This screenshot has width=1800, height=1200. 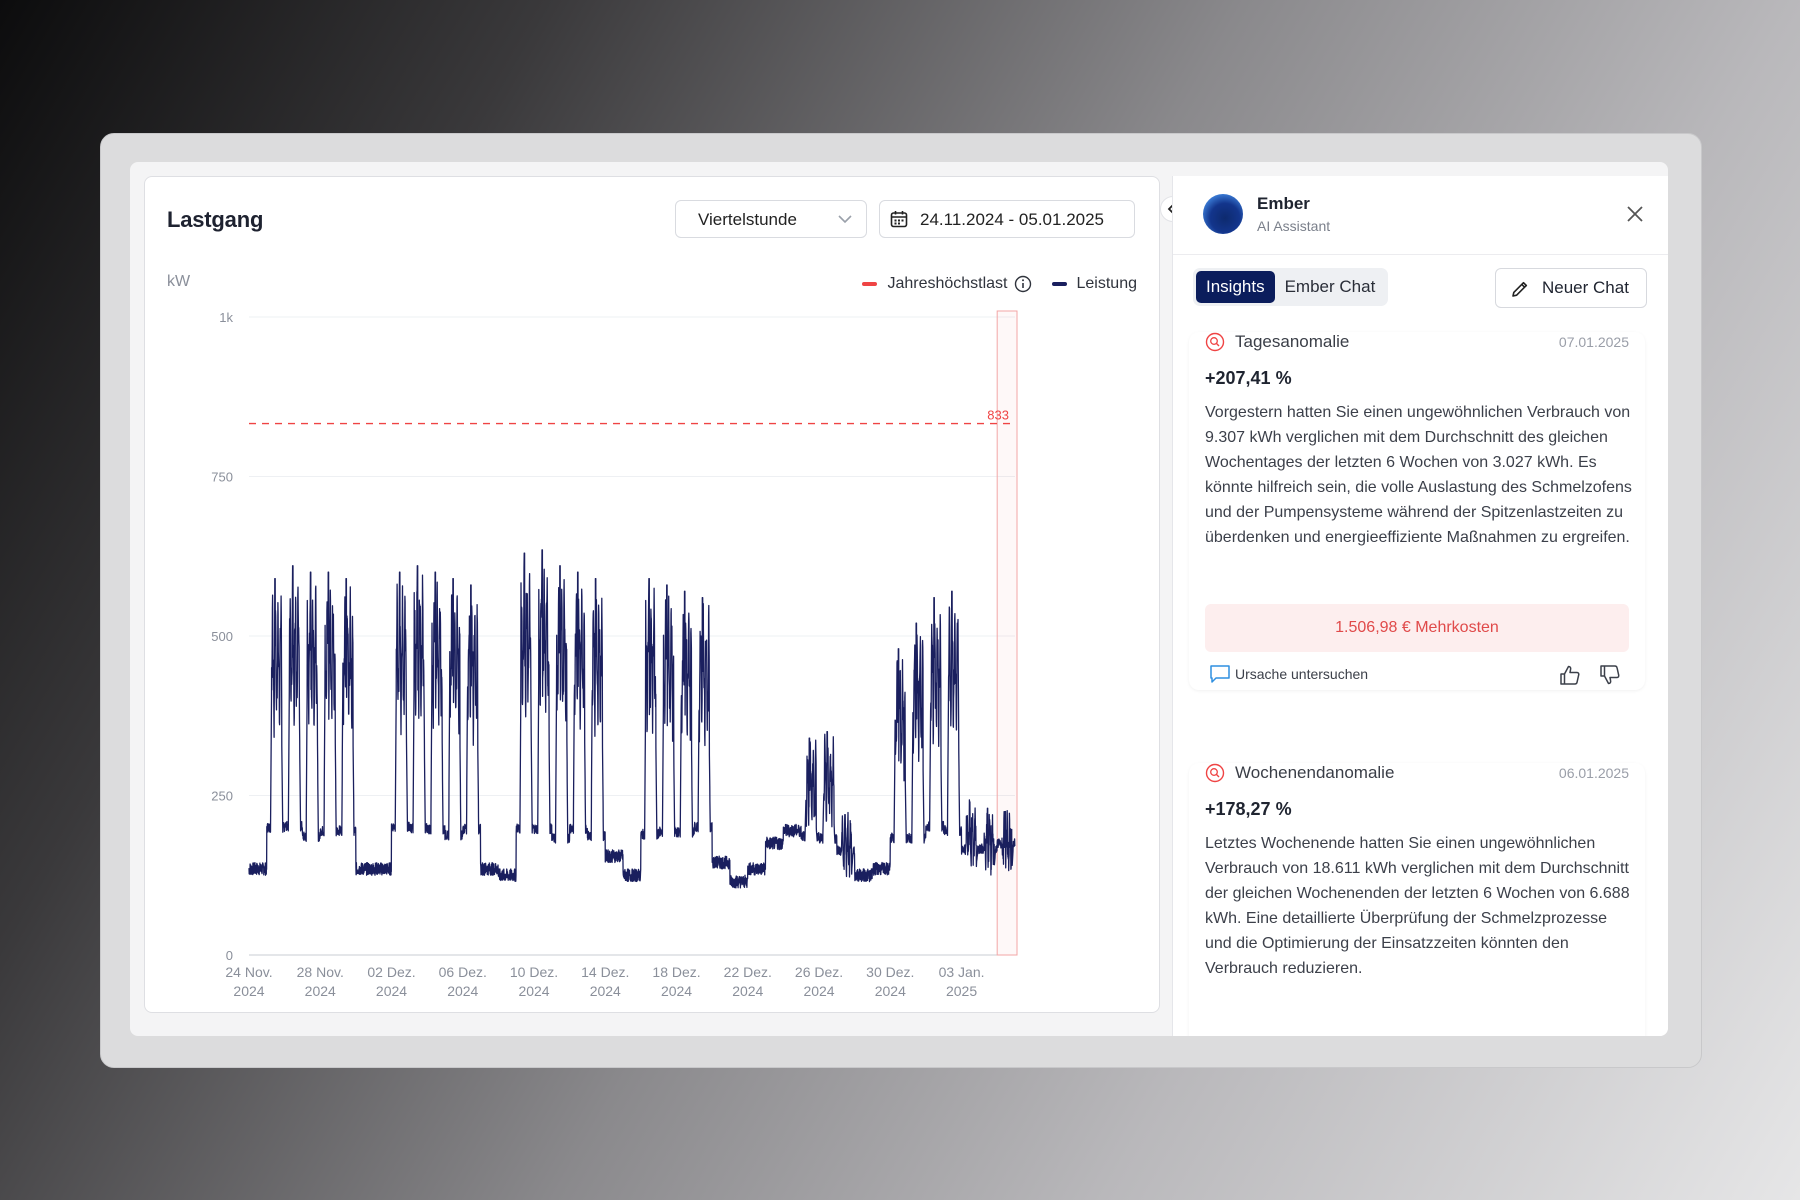 I want to click on insight-header: Tagesanomalie, so click(x=1277, y=342).